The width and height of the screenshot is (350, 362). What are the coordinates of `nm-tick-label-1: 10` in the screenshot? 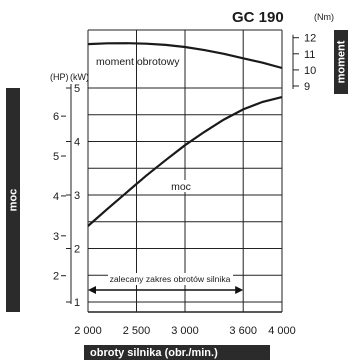 It's located at (310, 71).